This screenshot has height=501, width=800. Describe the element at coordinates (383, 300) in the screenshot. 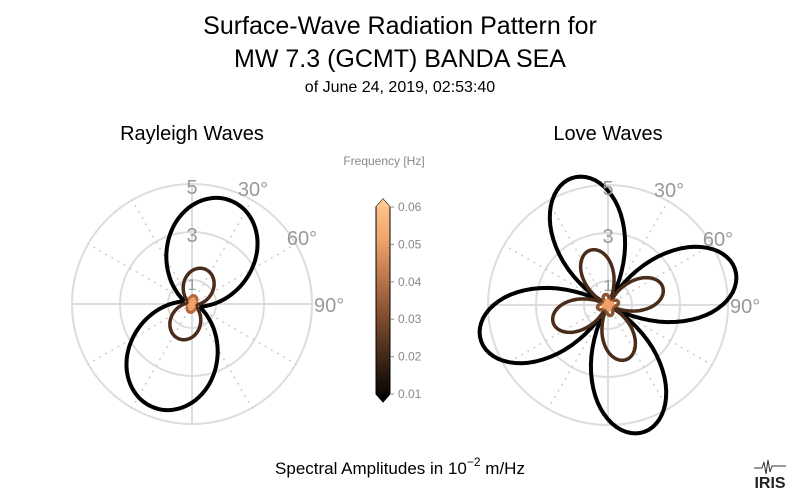

I see `colorbar-bar` at that location.